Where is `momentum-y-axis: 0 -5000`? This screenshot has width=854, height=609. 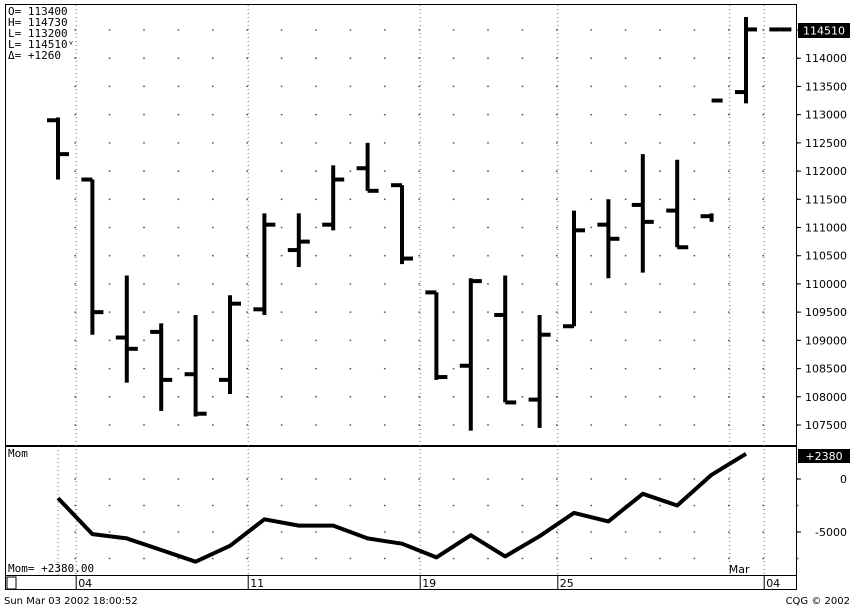 momentum-y-axis: 0 -5000 is located at coordinates (822, 506).